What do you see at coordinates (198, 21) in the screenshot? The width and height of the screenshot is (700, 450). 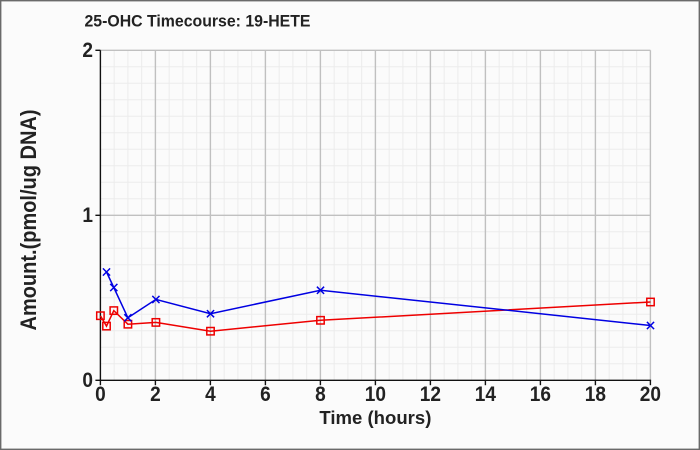 I see `svg-text: 25-OHC Timecourse: 19-HETE` at bounding box center [198, 21].